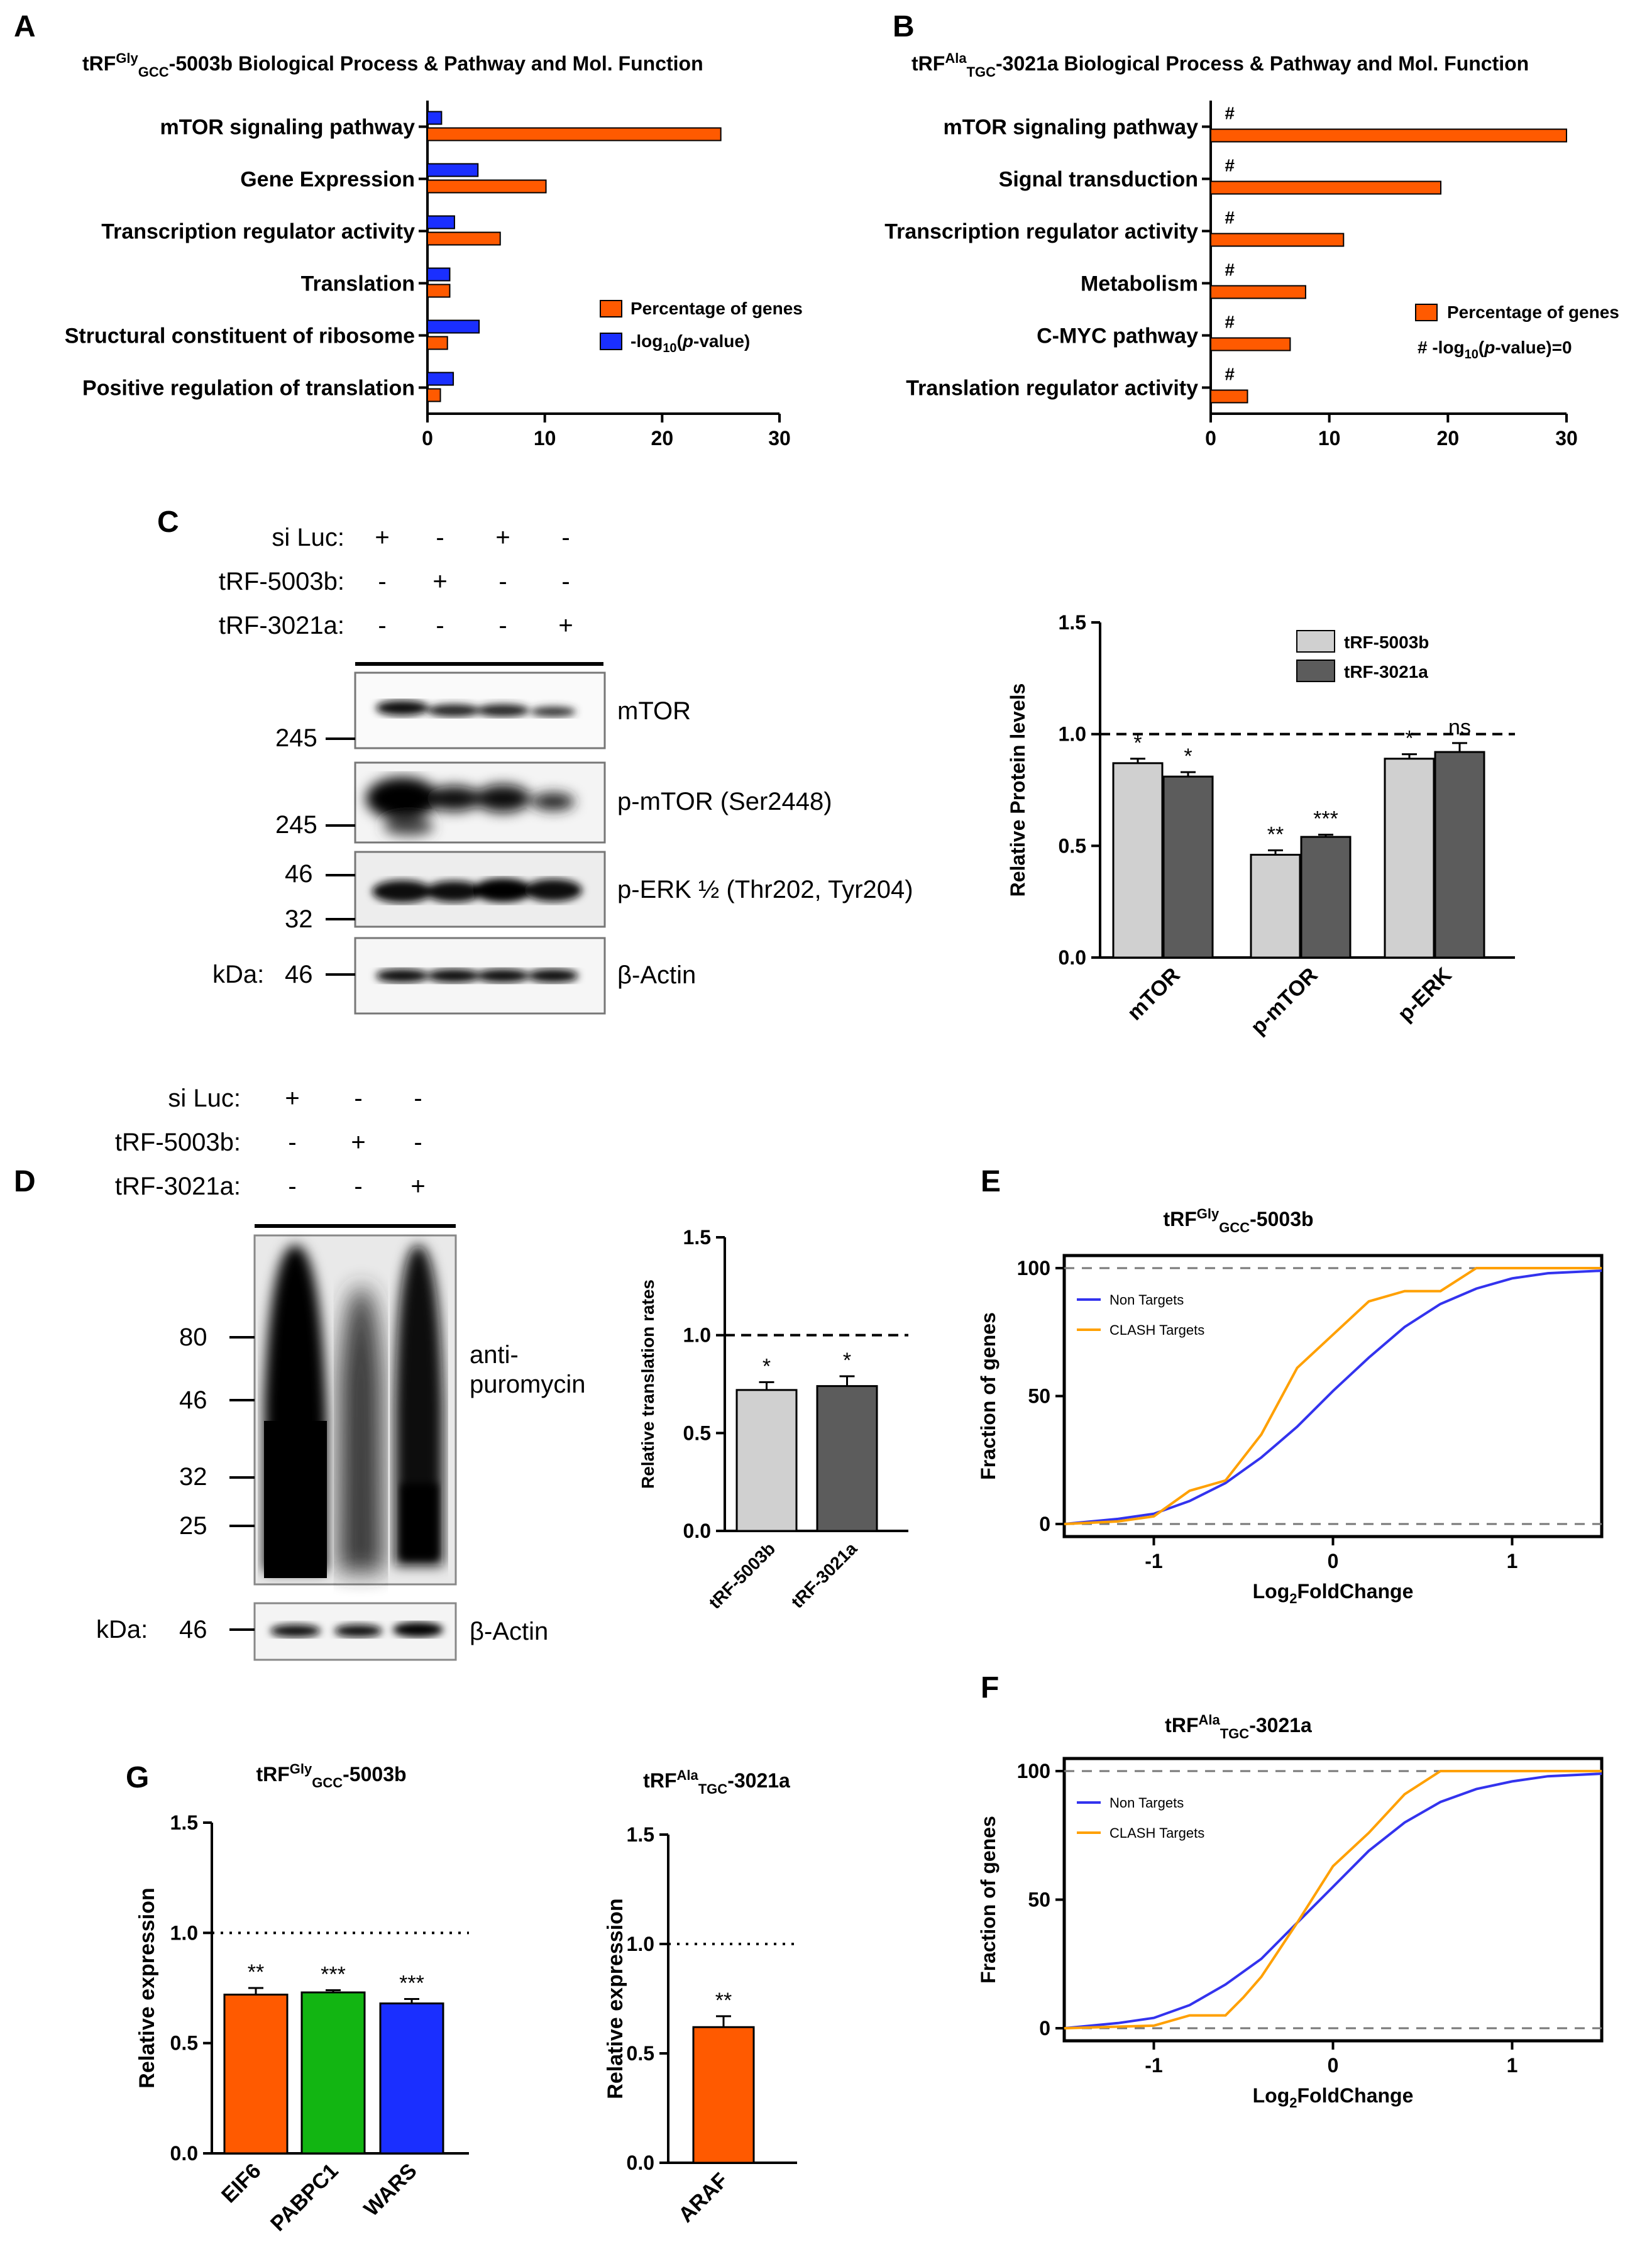  Describe the element at coordinates (615, 1999) in the screenshot. I see `chart-g2-y-label: Relative expression` at that location.